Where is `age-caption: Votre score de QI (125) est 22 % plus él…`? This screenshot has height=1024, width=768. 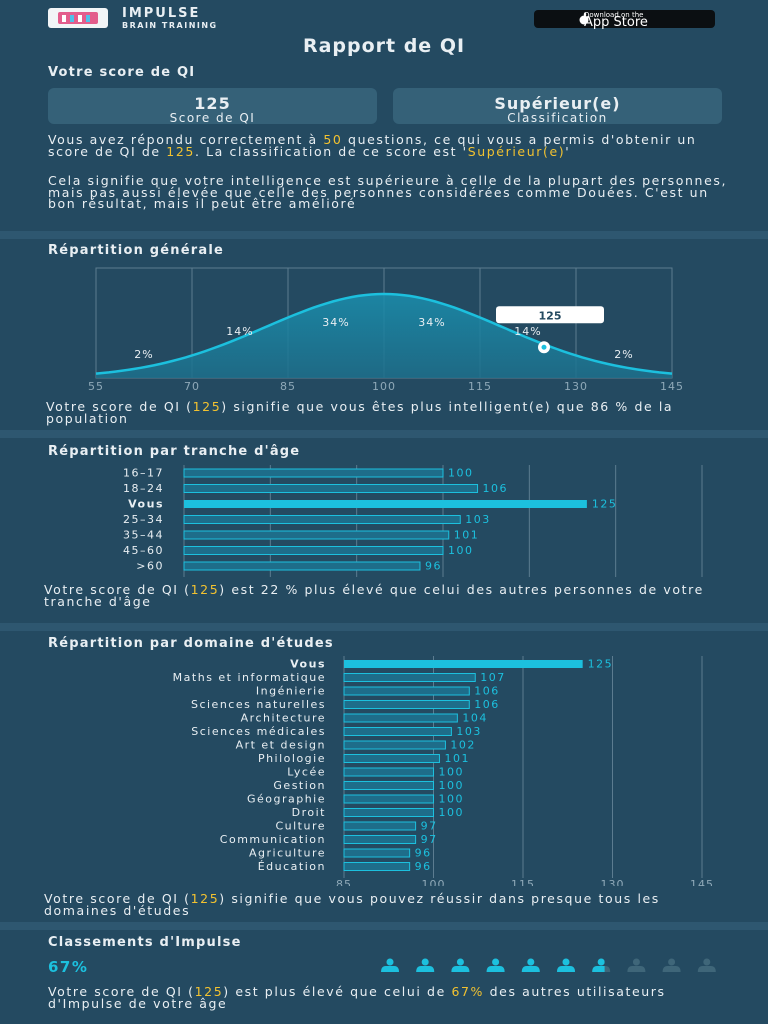
age-caption: Votre score de QI (125) est 22 % plus él… is located at coordinates (389, 595).